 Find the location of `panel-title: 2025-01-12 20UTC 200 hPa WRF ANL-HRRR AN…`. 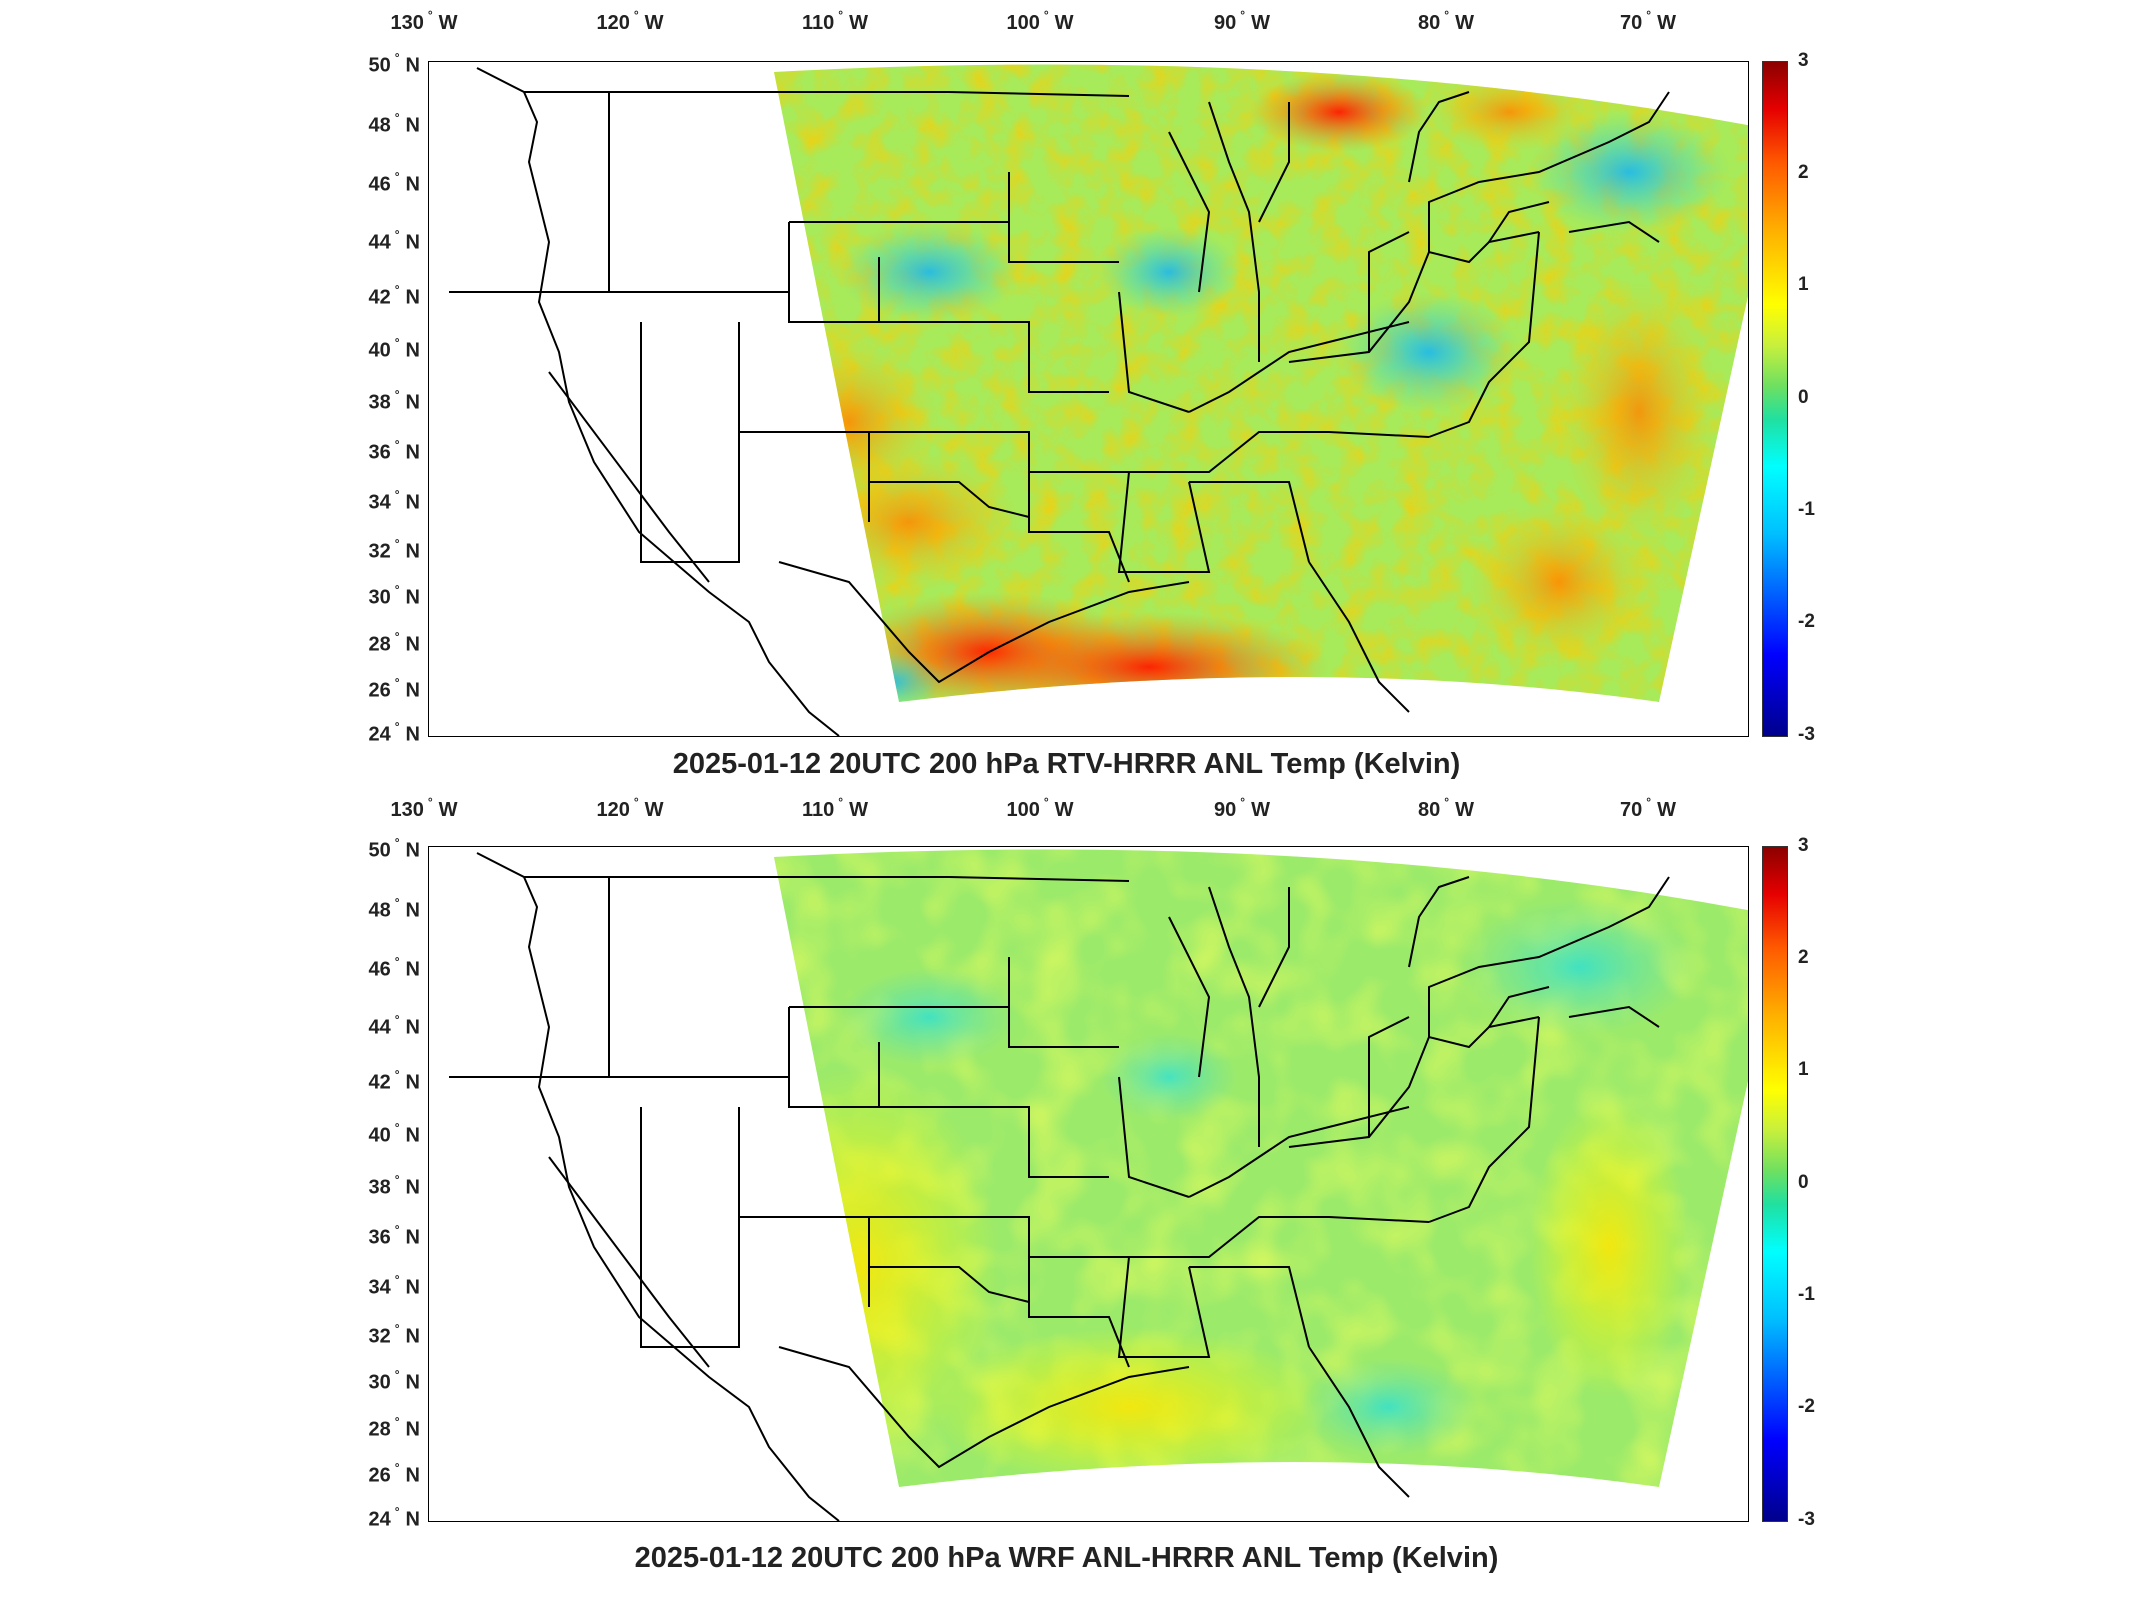

panel-title: 2025-01-12 20UTC 200 hPa WRF ANL-HRRR AN… is located at coordinates (1066, 1558).